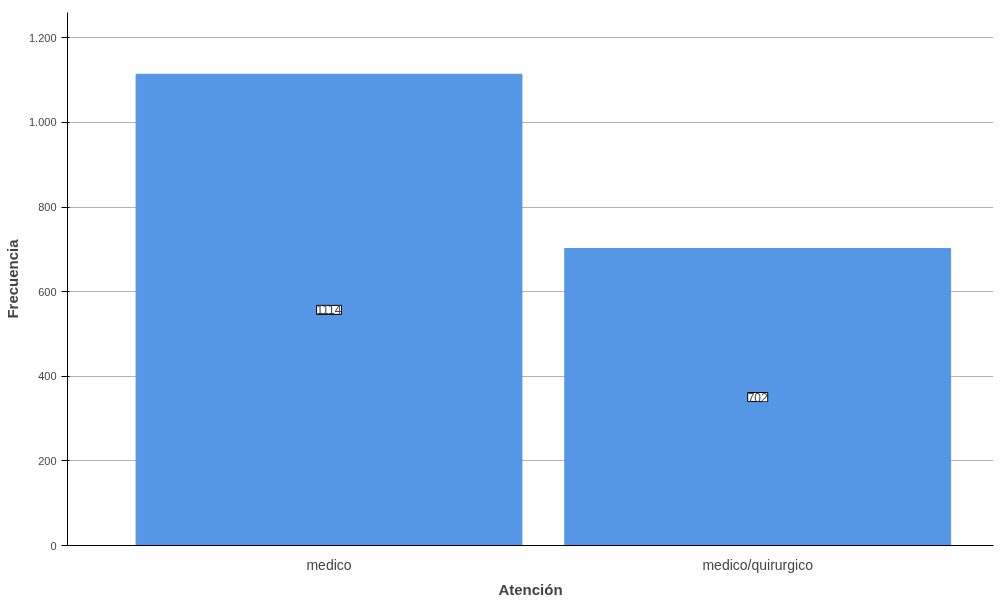 The height and width of the screenshot is (600, 1003). I want to click on y-tick-label: 800, so click(47, 207).